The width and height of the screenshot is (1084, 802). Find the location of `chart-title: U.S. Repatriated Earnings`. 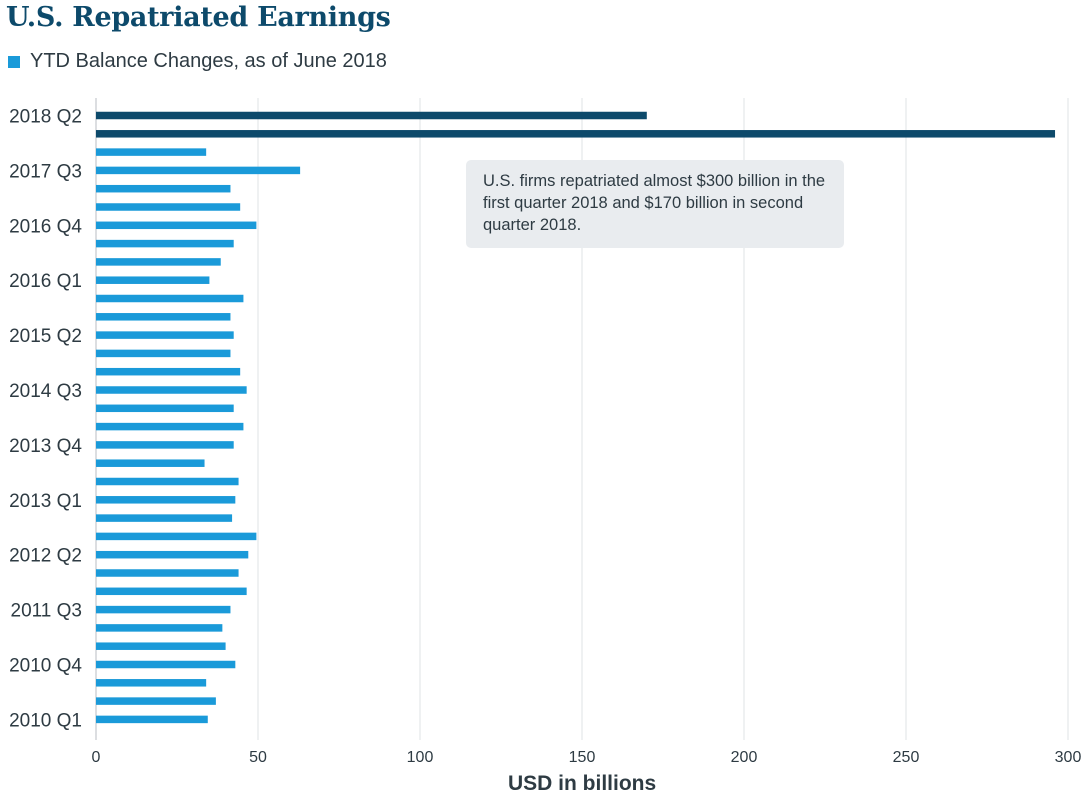

chart-title: U.S. Repatriated Earnings is located at coordinates (198, 17).